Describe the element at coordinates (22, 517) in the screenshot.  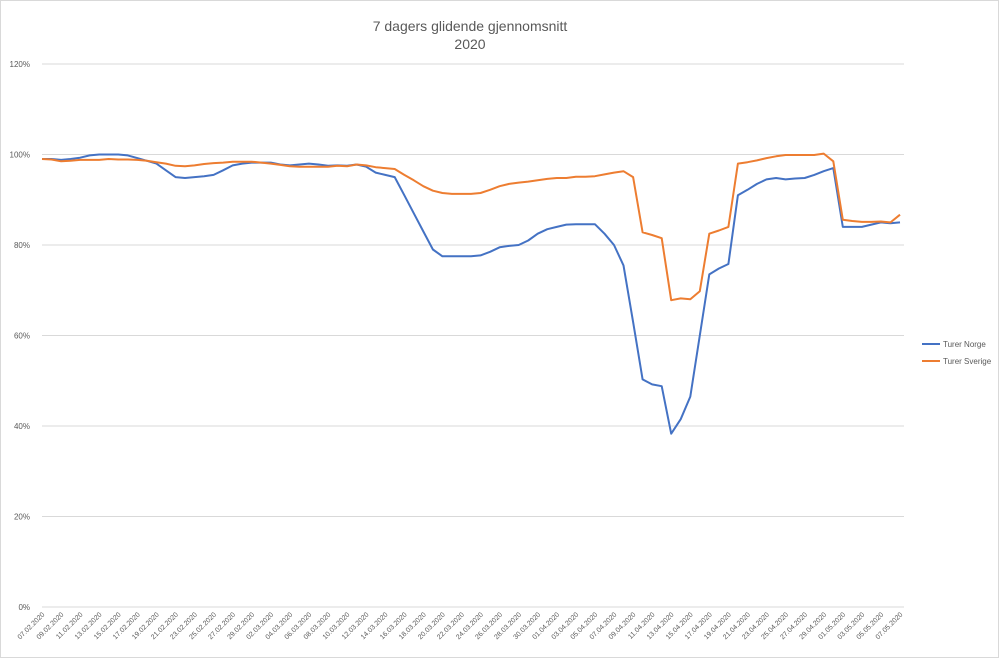
I see `y-tick-label: 20%` at that location.